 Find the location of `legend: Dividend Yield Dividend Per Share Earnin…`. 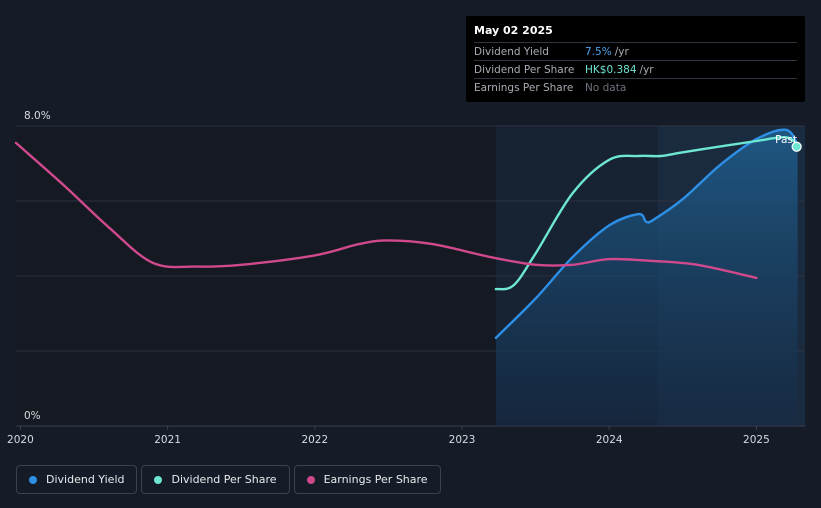

legend: Dividend Yield Dividend Per Share Earnin… is located at coordinates (228, 479).